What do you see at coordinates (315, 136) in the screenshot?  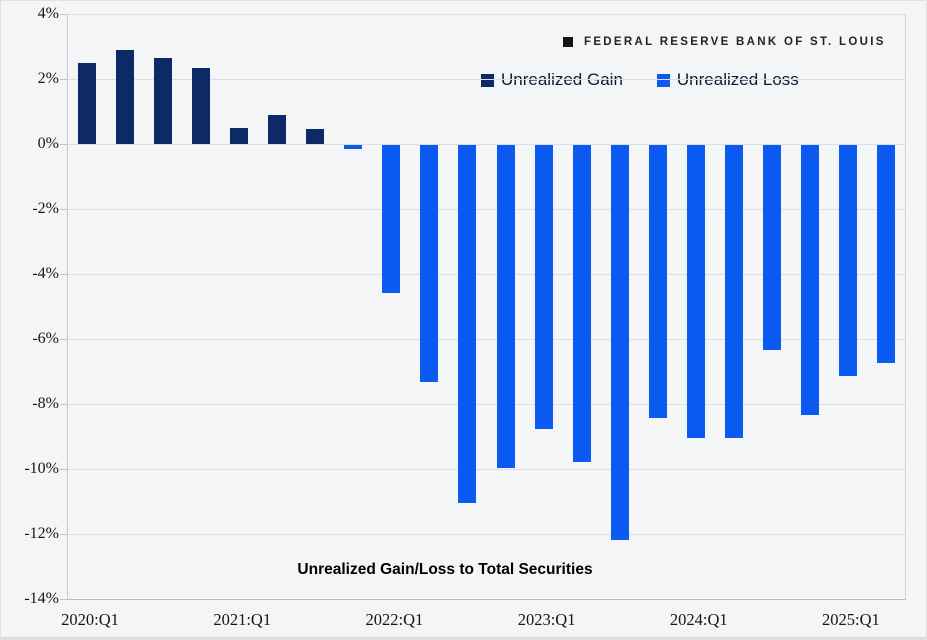 I see `bar-2021-q3` at bounding box center [315, 136].